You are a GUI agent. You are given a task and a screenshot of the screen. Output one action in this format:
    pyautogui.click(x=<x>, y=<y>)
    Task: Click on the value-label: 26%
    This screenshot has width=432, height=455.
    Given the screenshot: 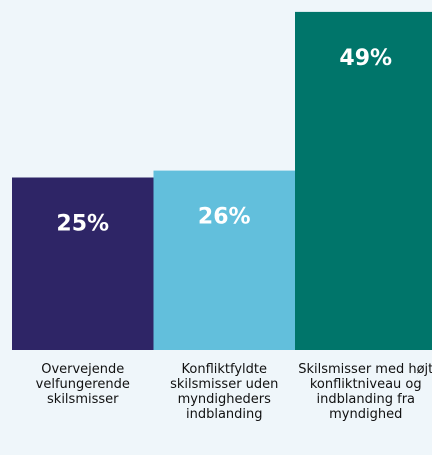 What is the action you would take?
    pyautogui.click(x=224, y=217)
    